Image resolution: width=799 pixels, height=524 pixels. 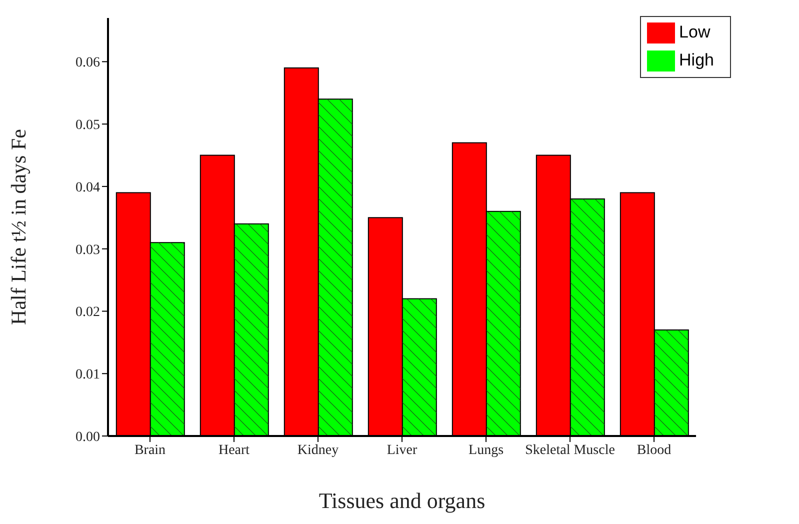 What do you see at coordinates (402, 500) in the screenshot?
I see `x-axis-title: Tissues and organs` at bounding box center [402, 500].